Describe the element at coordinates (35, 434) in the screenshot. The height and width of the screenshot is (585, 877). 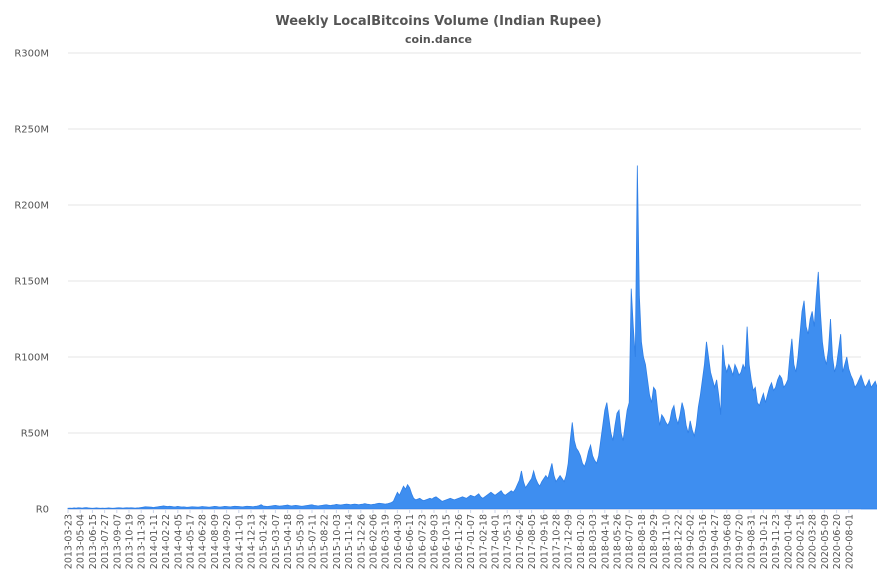
I see `y-tick-label: R50M` at that location.